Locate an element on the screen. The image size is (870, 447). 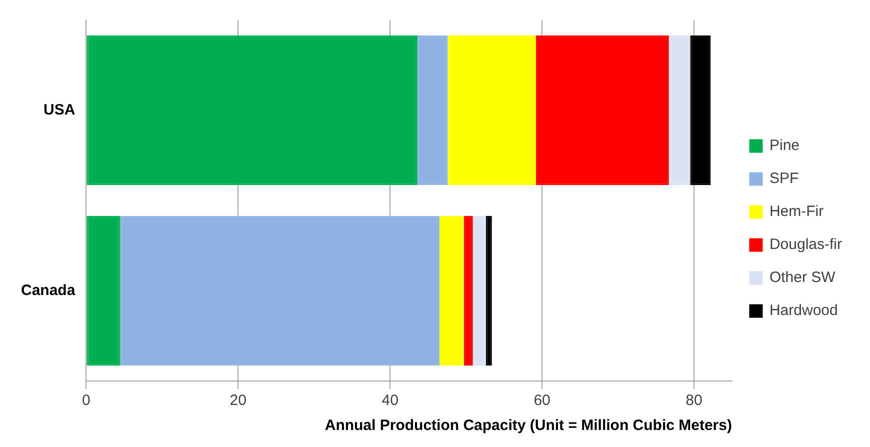
y-tick-label: Canada is located at coordinates (48, 290).